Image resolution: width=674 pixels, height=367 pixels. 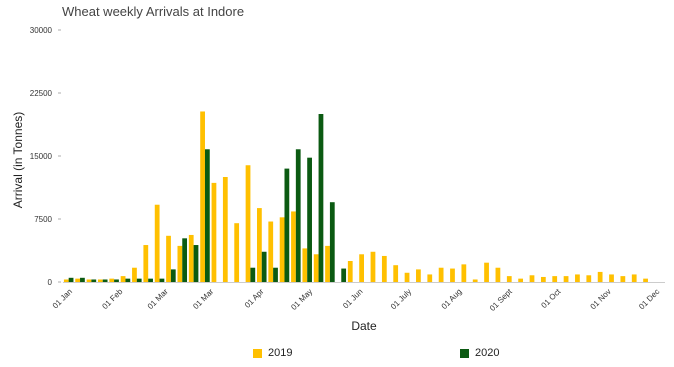 What do you see at coordinates (649, 299) in the screenshot?
I see `x-tick-label: 01 Dec` at bounding box center [649, 299].